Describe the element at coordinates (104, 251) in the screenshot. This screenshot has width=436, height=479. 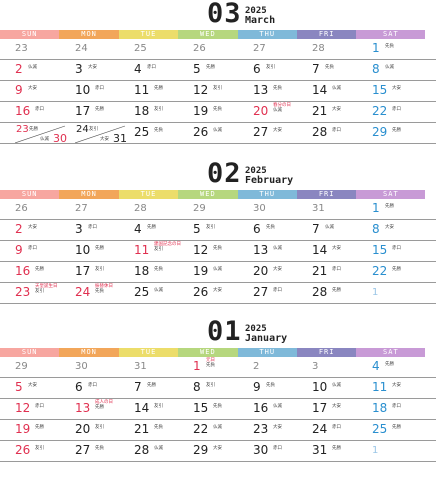
I see `day-cell: 10 先勝` at that location.